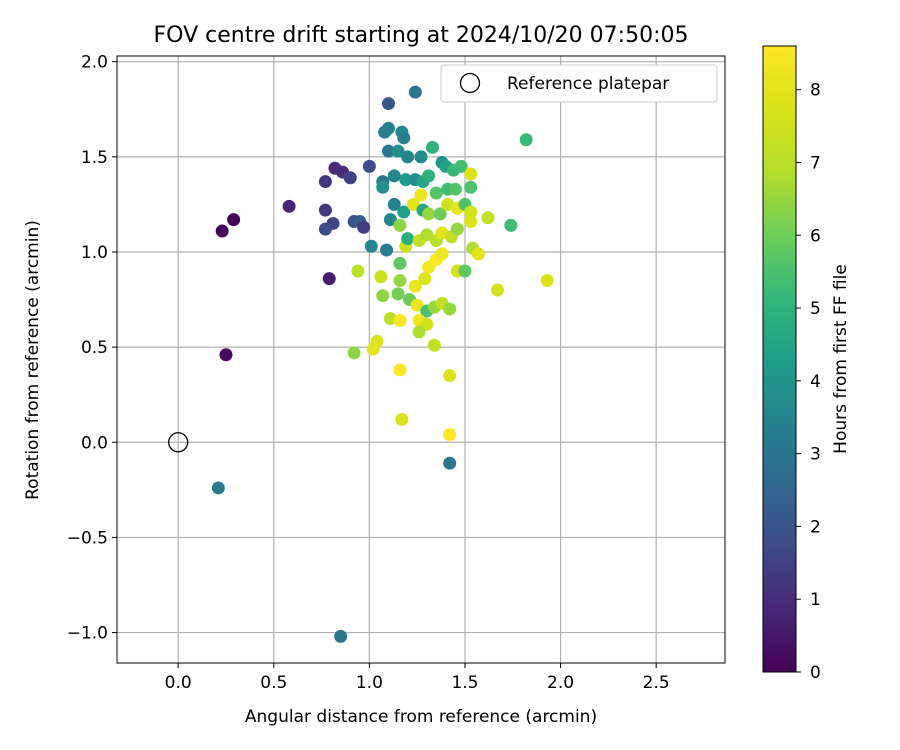 The image size is (900, 750). I want to click on legend-reference-marker, so click(470, 83).